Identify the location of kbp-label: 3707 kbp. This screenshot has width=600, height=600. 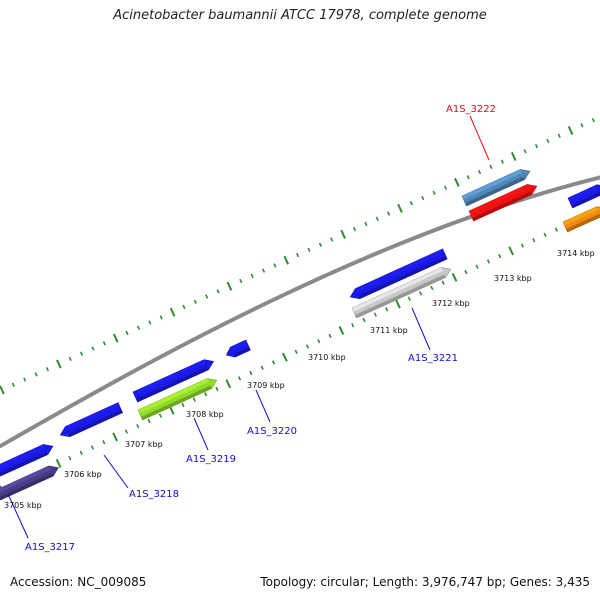
(144, 444).